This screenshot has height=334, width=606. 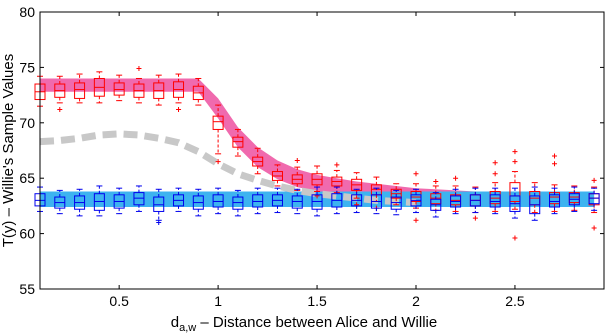 I want to click on x-tick-label: 1.5, so click(x=317, y=301).